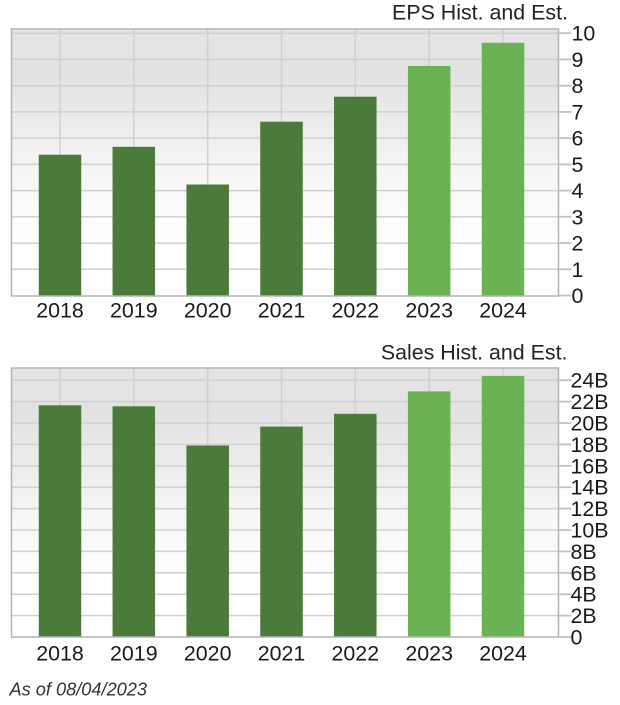  I want to click on svg-text: 4, so click(578, 191).